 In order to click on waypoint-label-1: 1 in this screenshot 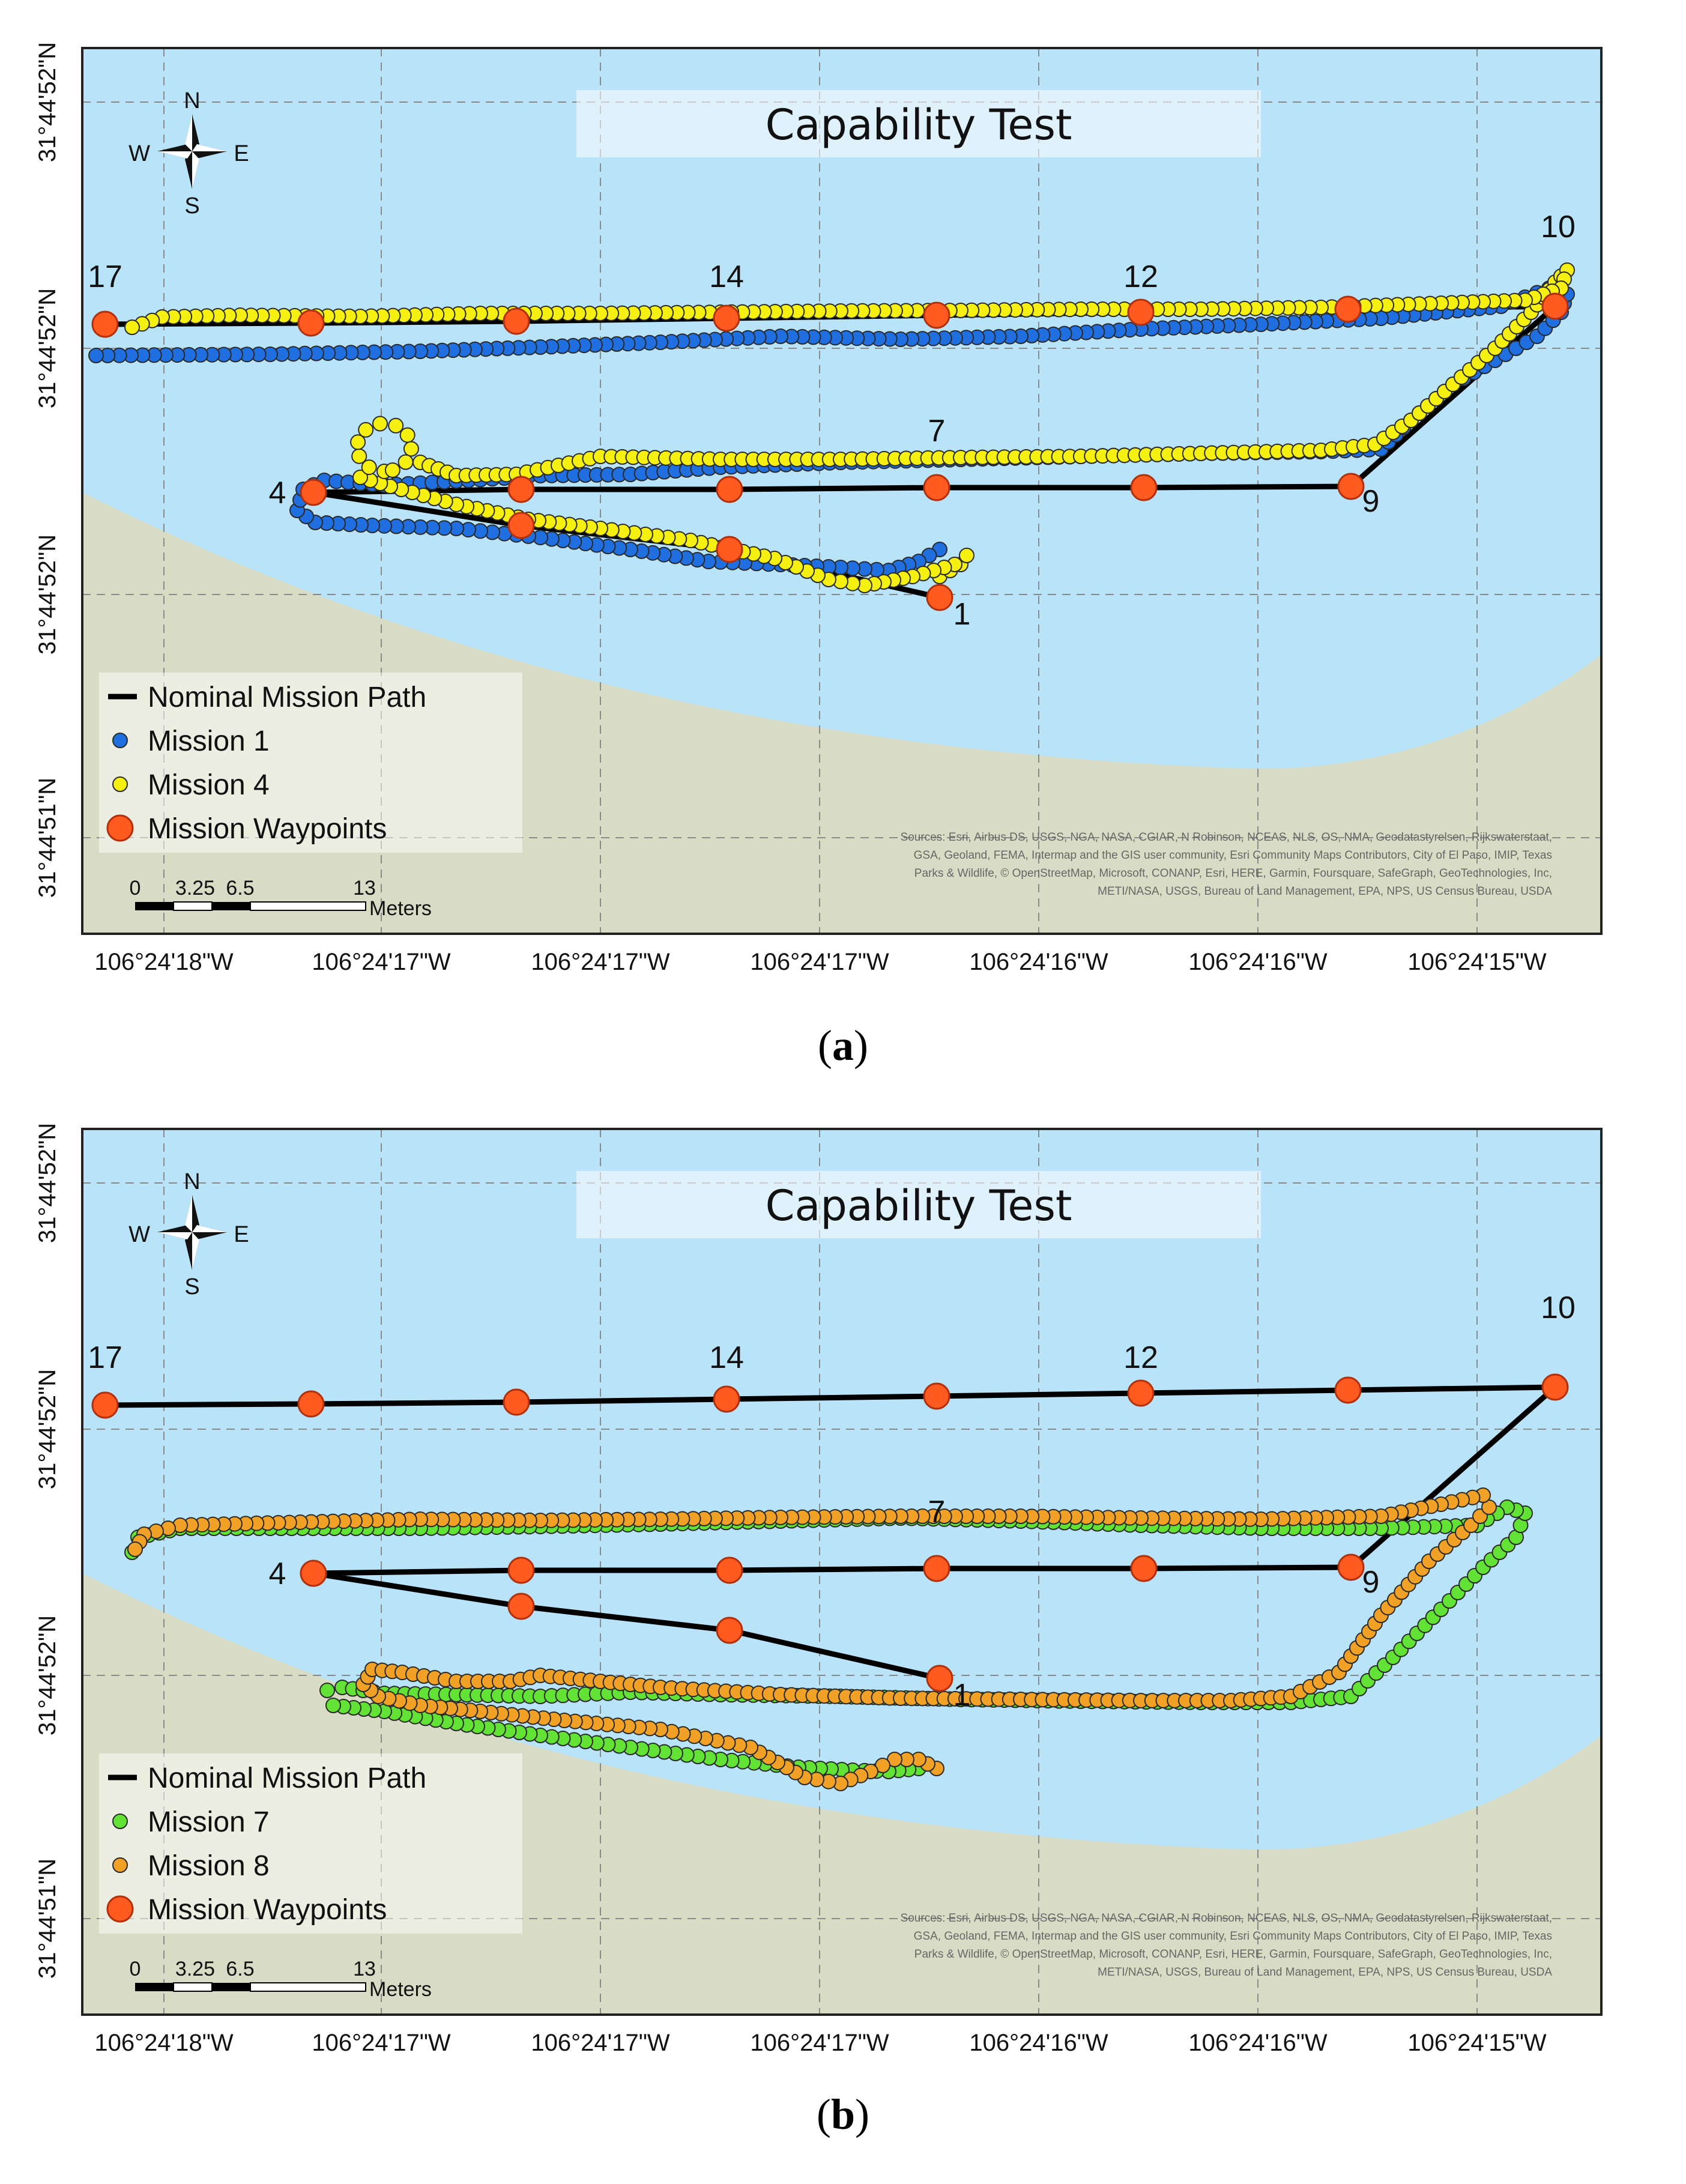, I will do `click(962, 1695)`.